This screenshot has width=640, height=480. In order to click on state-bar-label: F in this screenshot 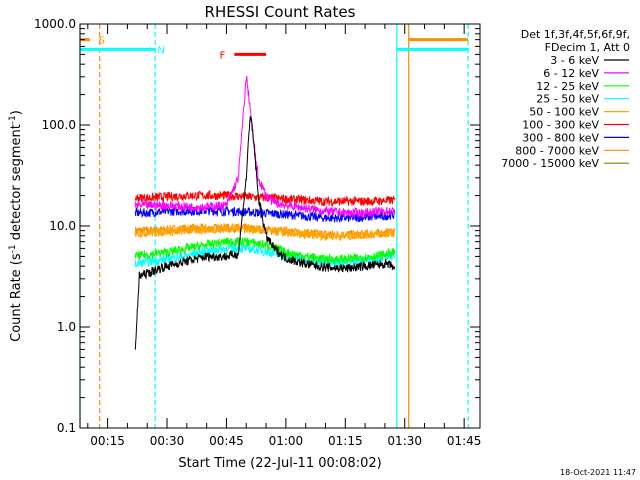, I will do `click(223, 55)`.